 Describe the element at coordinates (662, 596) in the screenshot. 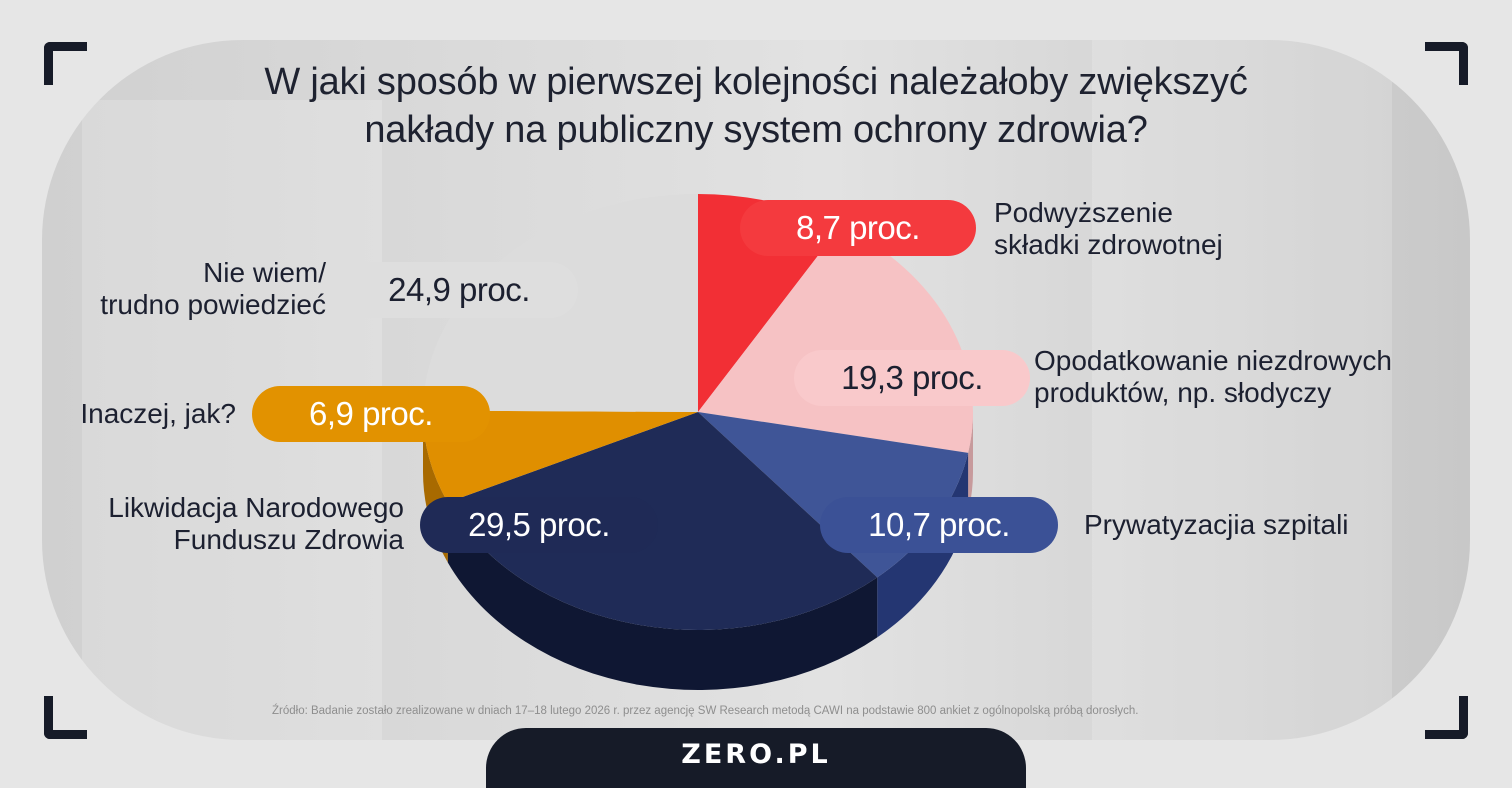

I see `pie-side-likwidacja-nfz` at that location.